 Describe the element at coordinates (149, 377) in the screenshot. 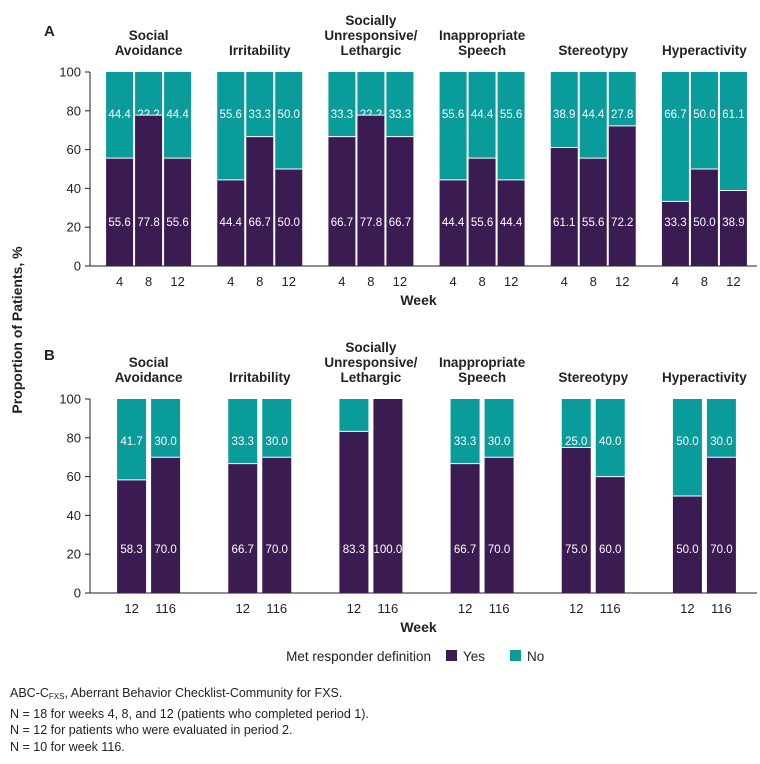

I see `group-title: Avoidance` at that location.